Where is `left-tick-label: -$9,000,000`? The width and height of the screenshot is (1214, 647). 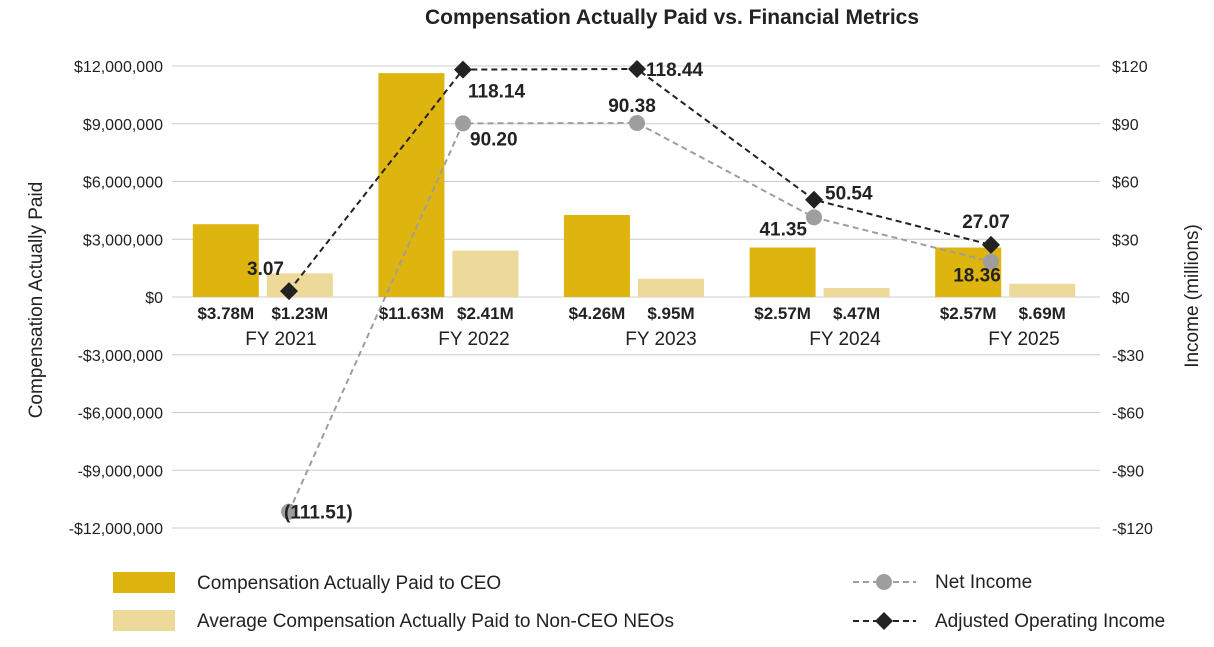 left-tick-label: -$9,000,000 is located at coordinates (121, 471).